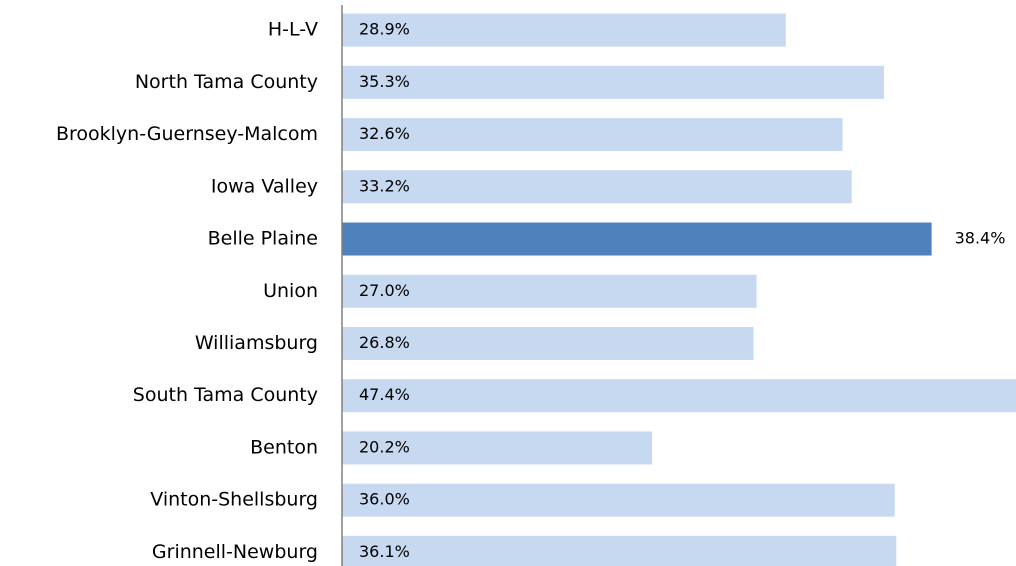  Describe the element at coordinates (226, 82) in the screenshot. I see `category-label: North Tama County` at that location.